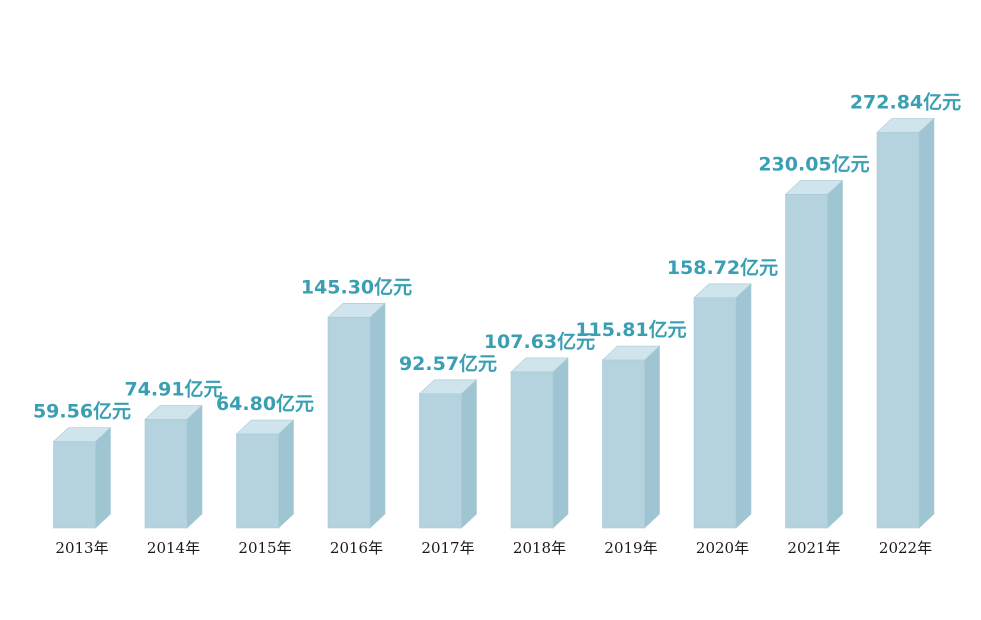 Image resolution: width=981 pixels, height=620 pixels. I want to click on value-label: 92.57亿元, so click(448, 363).